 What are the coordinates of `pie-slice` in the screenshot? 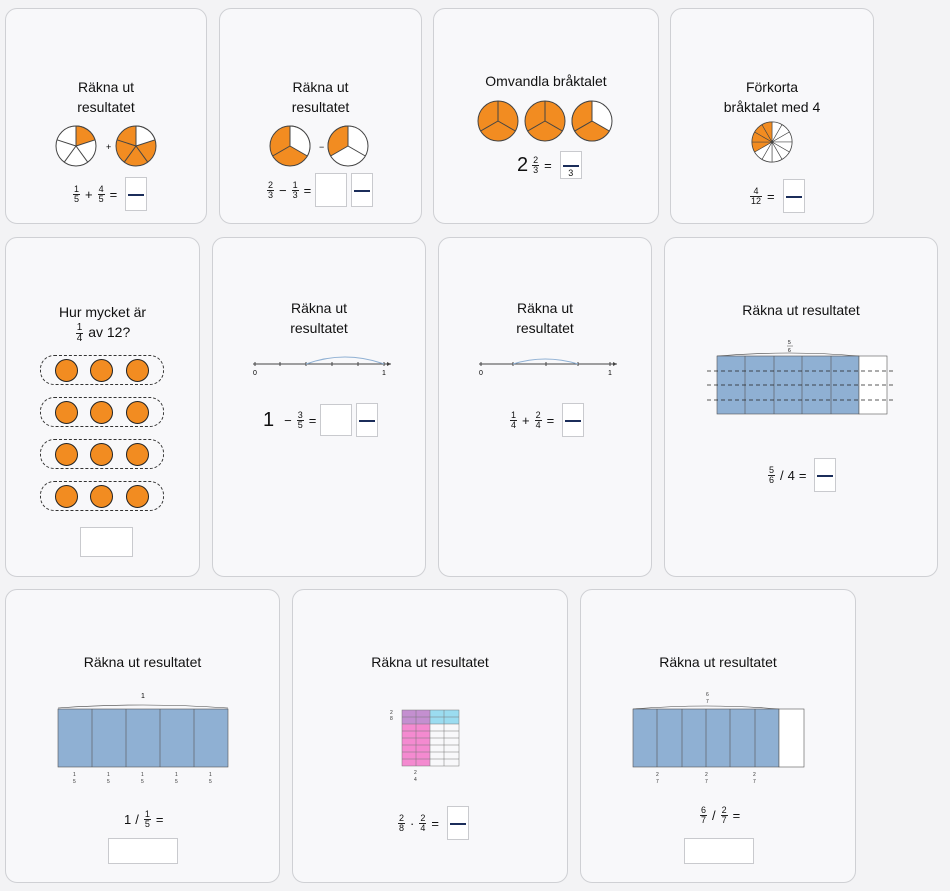 It's located at (767, 132).